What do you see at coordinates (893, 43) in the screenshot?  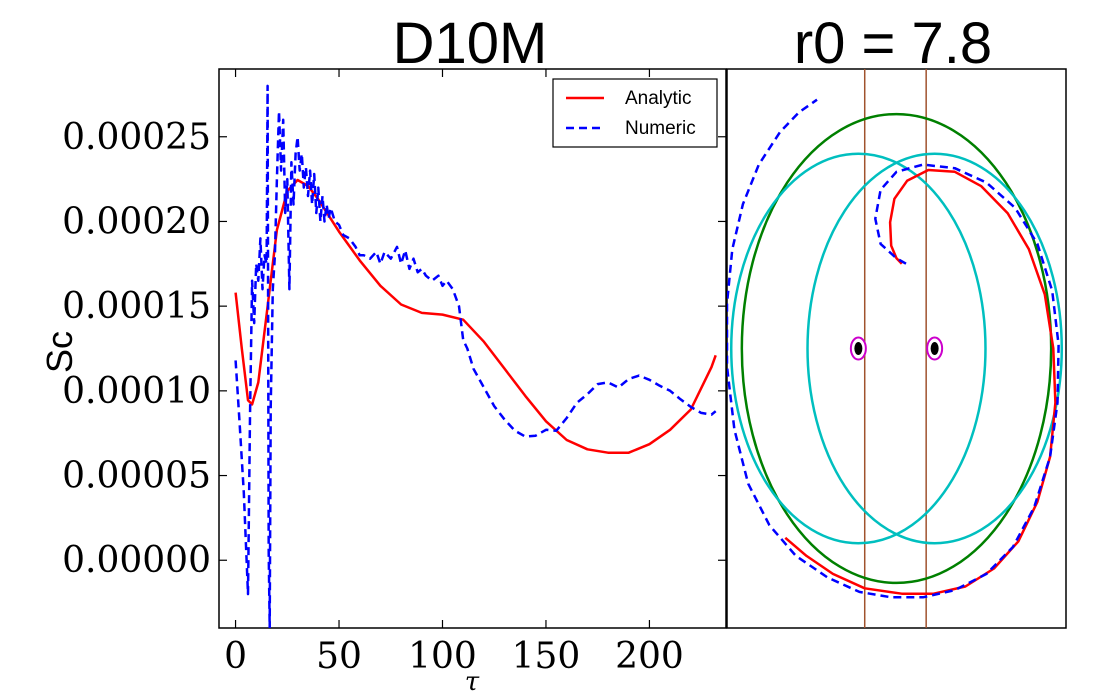 I see `right-chart-title: r0 = 7.8` at bounding box center [893, 43].